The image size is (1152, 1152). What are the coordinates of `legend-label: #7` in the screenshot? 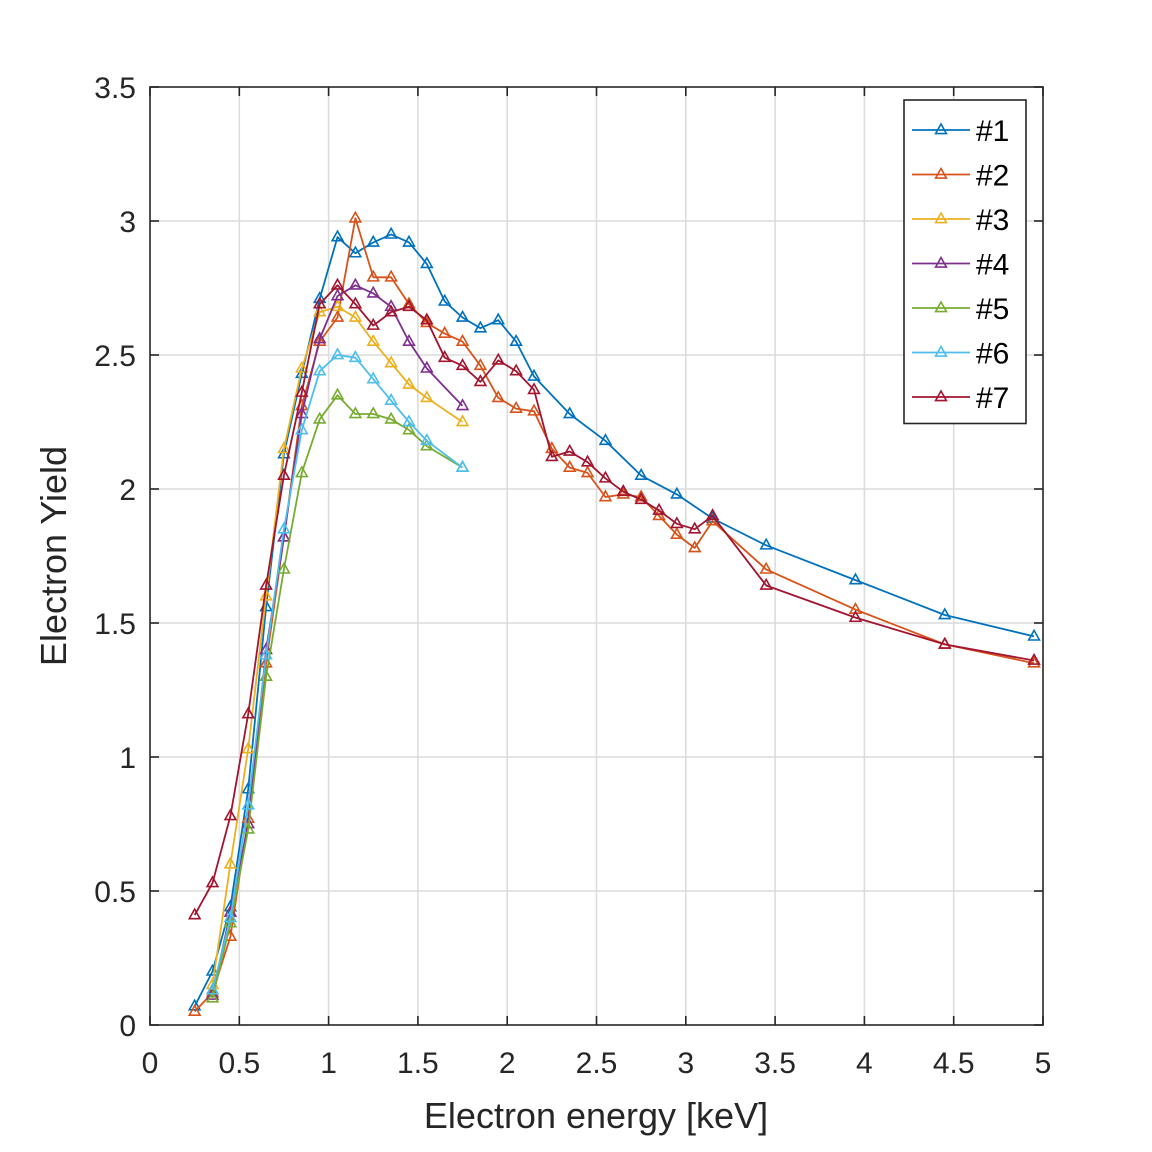 It's located at (992, 398).